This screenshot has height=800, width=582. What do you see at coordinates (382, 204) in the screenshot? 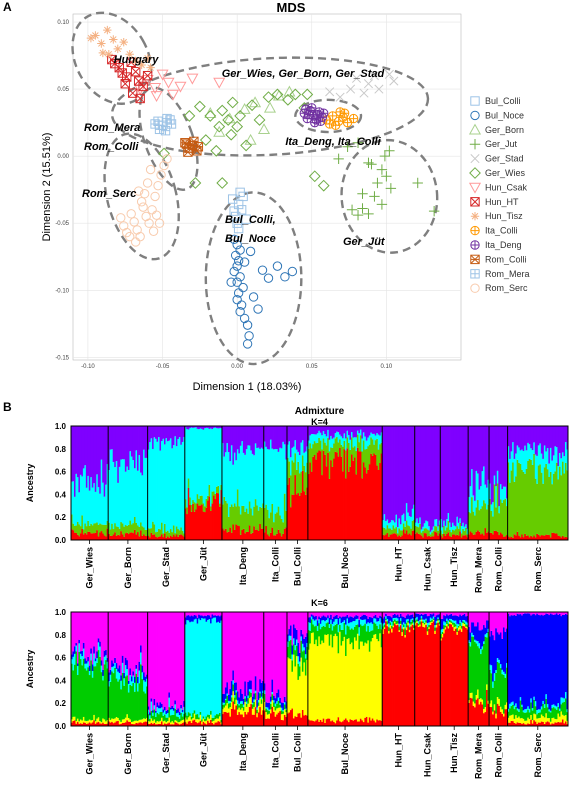
I see `mds-point-ger-jut` at bounding box center [382, 204].